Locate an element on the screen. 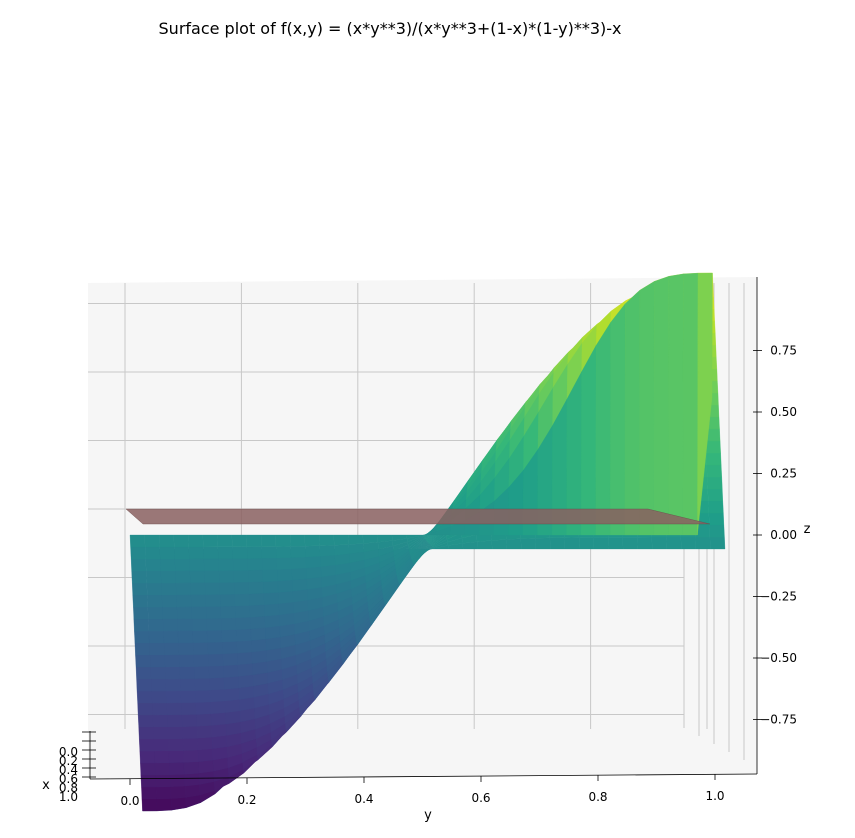 This screenshot has height=838, width=855. x-tick-label: 0.0 is located at coordinates (68, 752).